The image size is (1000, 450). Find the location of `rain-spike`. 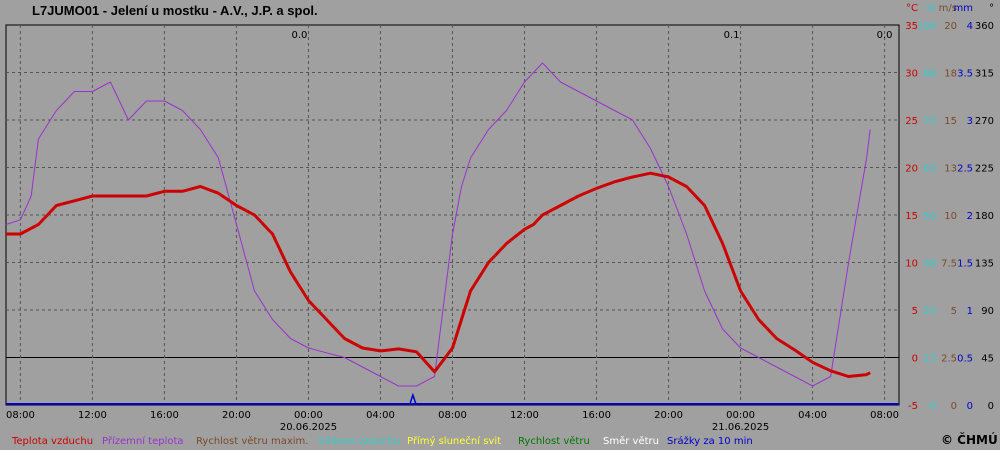

rain-spike is located at coordinates (413, 398).